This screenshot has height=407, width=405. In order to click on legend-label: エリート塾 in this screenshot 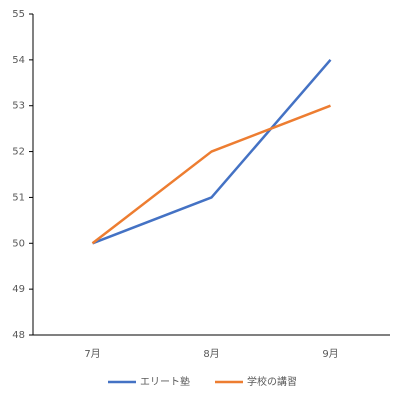, I will do `click(165, 381)`.